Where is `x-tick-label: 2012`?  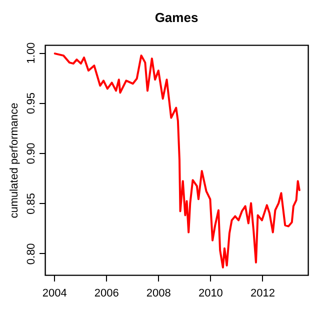 x-tick-label: 2012 is located at coordinates (262, 294).